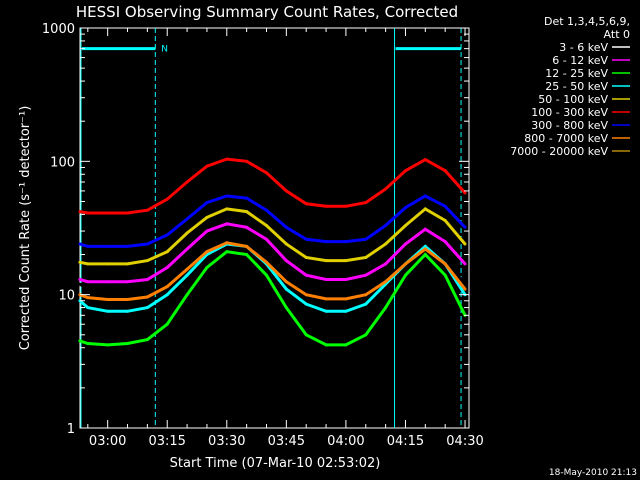 The width and height of the screenshot is (640, 480). Describe the element at coordinates (66, 296) in the screenshot. I see `y-tick-label: 10` at that location.